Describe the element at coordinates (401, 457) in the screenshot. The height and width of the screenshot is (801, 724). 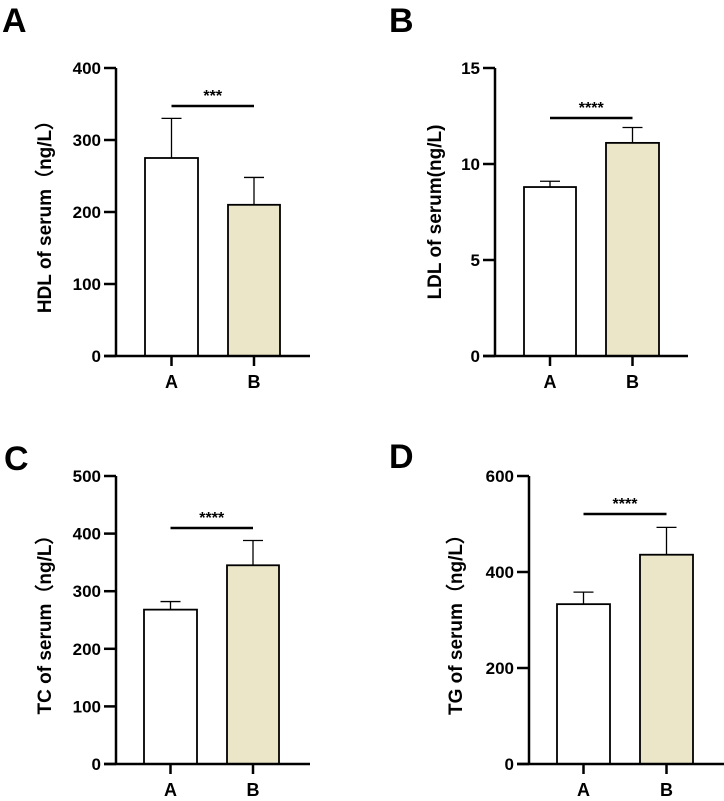
I see `panel-letter: D` at that location.